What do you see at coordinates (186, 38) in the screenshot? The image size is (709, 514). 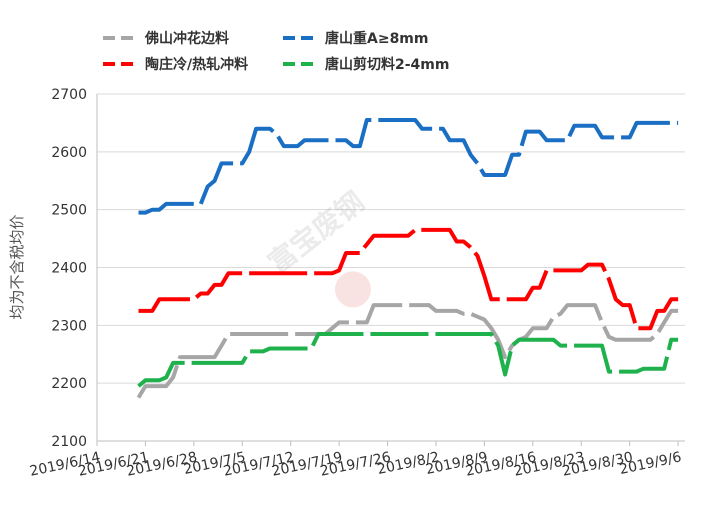 I see `legend-label-0: 佛山冲花边料` at bounding box center [186, 38].